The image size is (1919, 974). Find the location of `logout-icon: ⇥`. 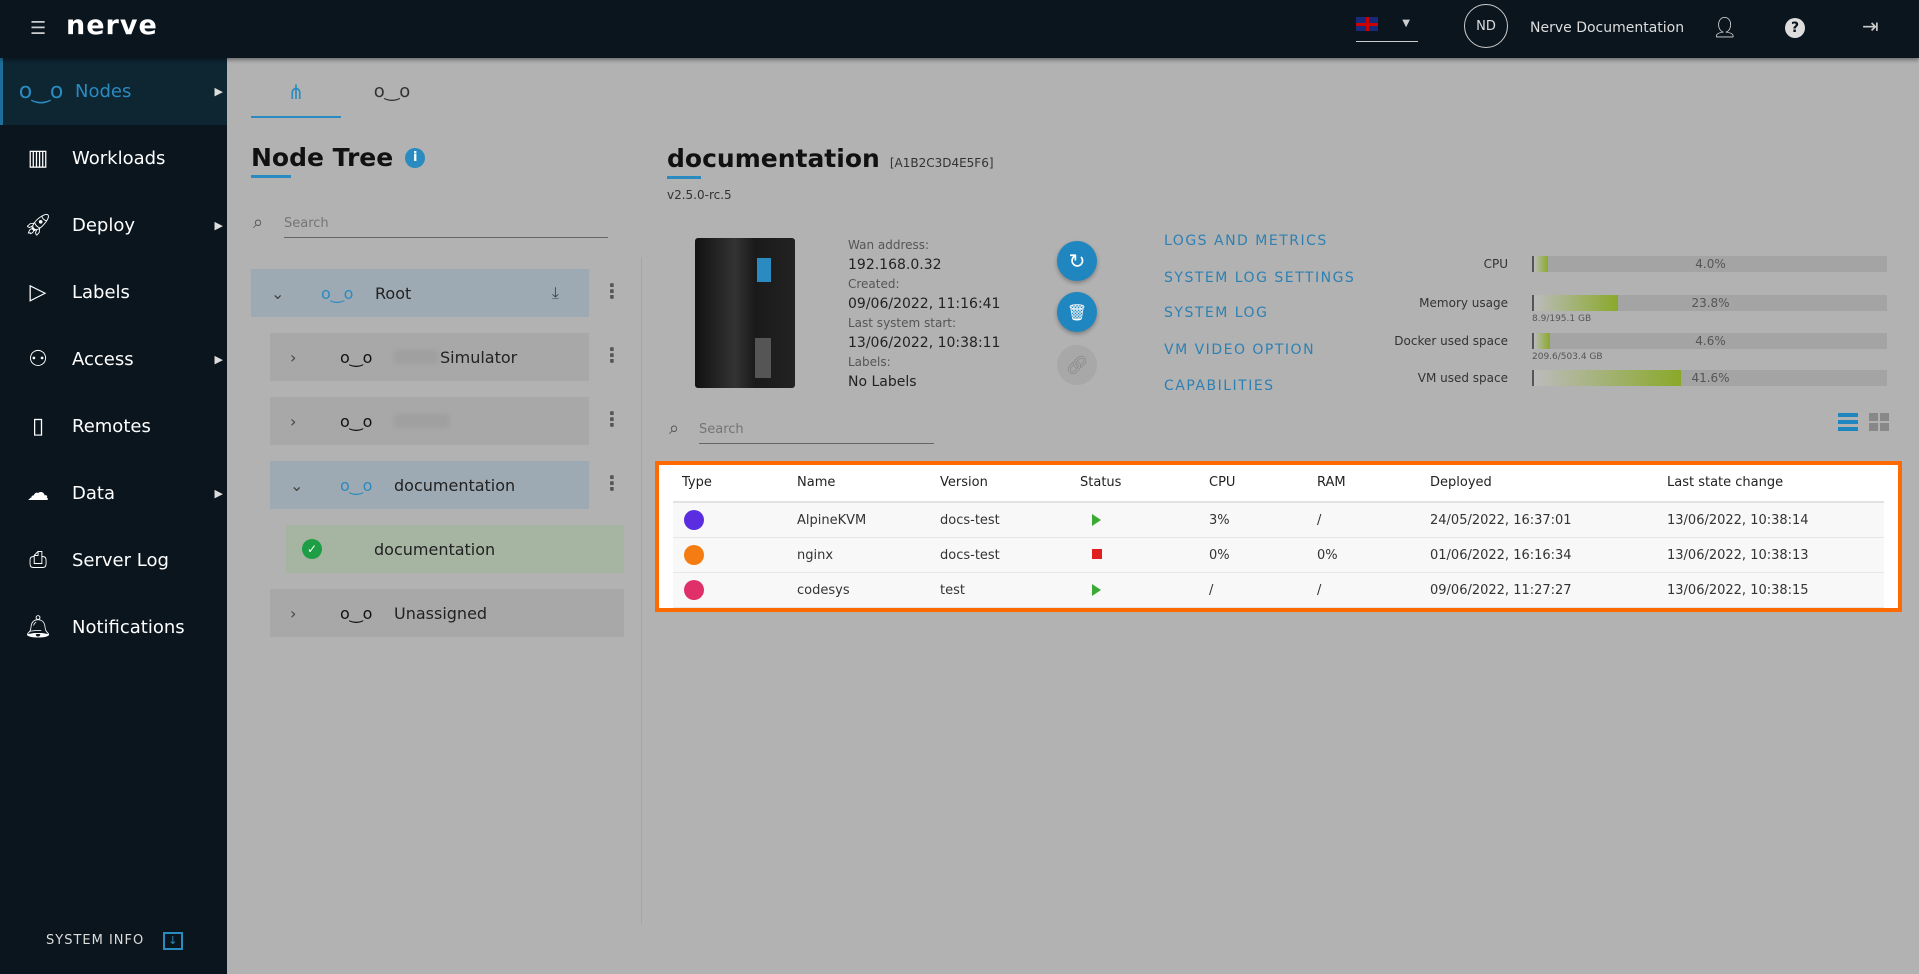

logout-icon: ⇥ is located at coordinates (1870, 26).